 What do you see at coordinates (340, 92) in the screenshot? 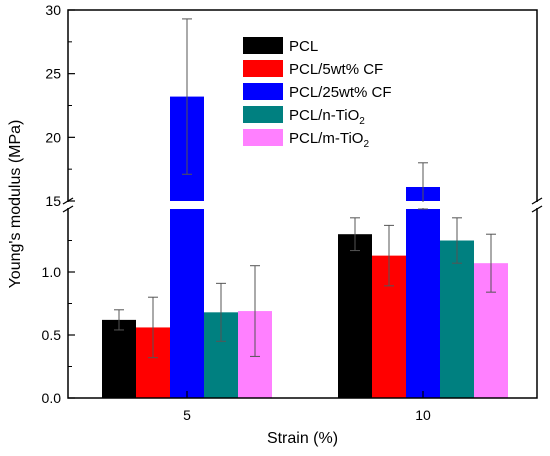
I see `legend-label: PCL/25wt% CF` at bounding box center [340, 92].